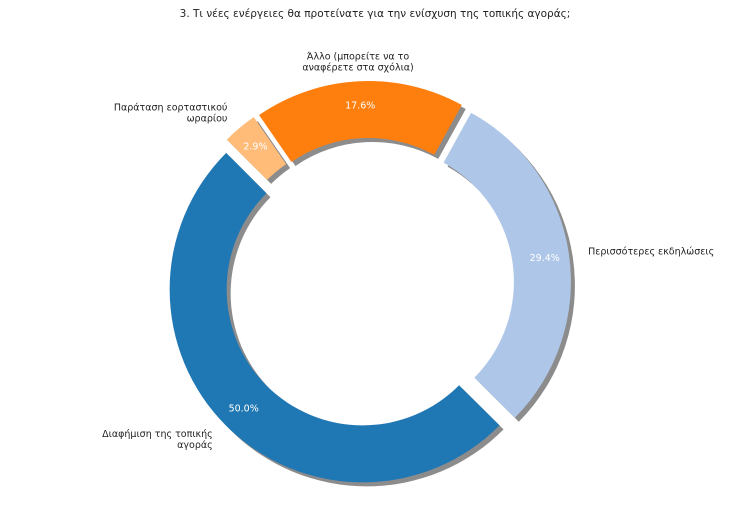  What do you see at coordinates (651, 252) in the screenshot?
I see `slice-label: Περισσότερες εκδηλώσεις` at bounding box center [651, 252].